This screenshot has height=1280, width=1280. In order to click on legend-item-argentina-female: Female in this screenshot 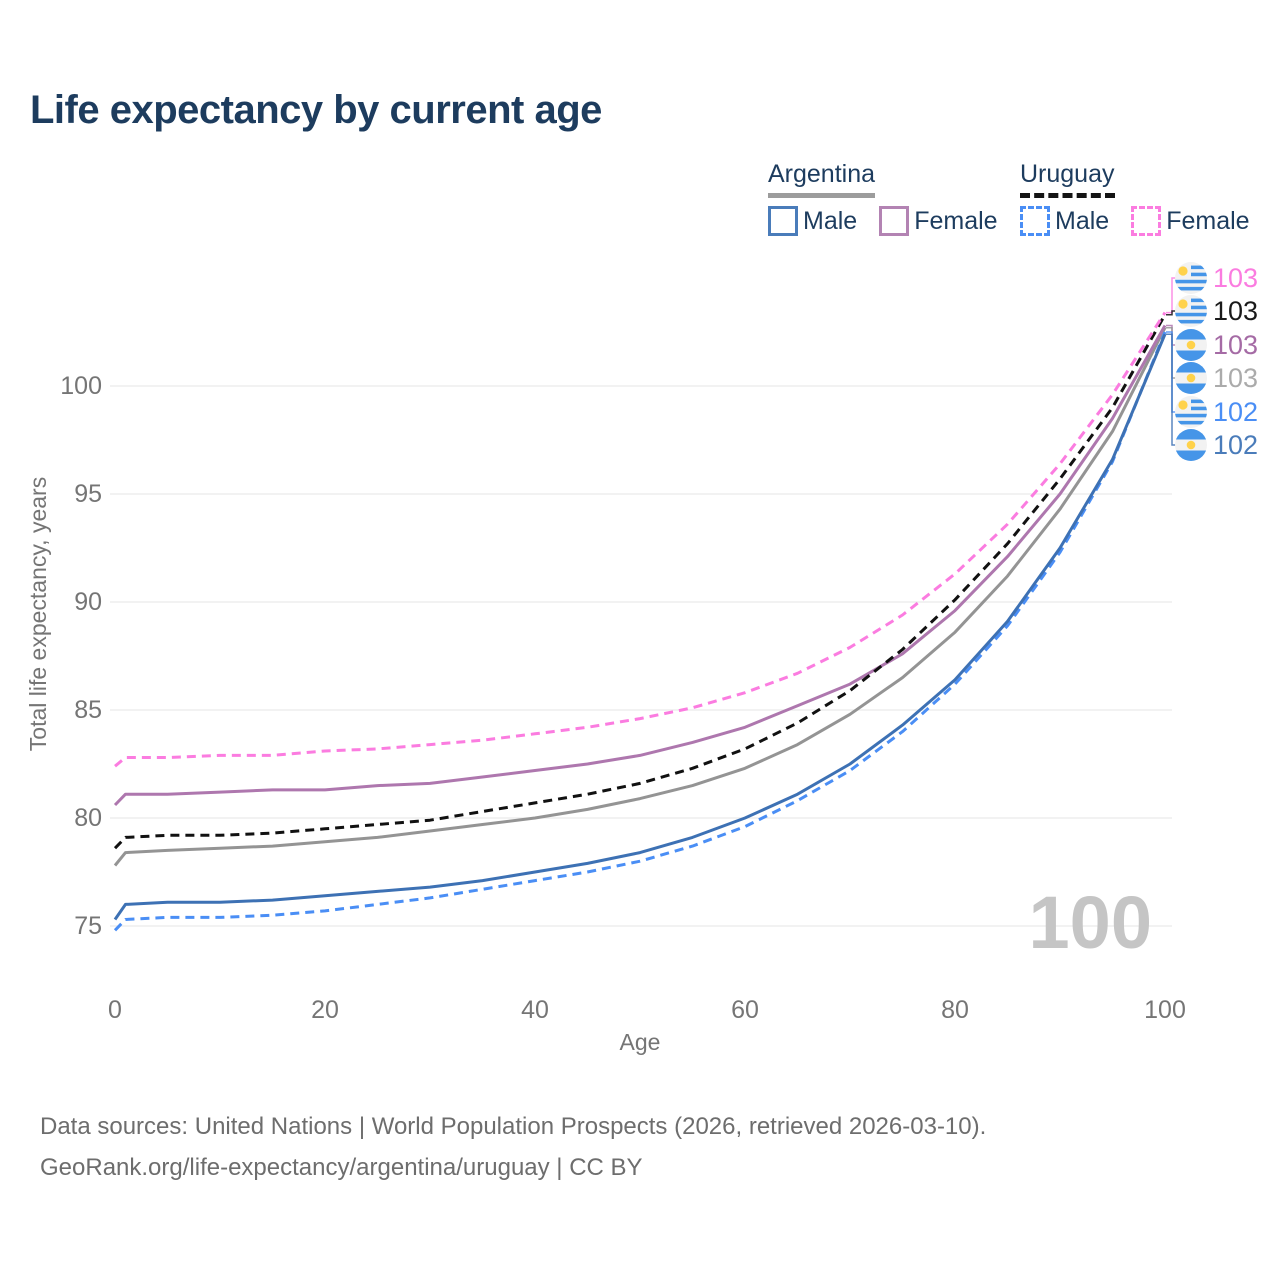, I will do `click(938, 221)`.